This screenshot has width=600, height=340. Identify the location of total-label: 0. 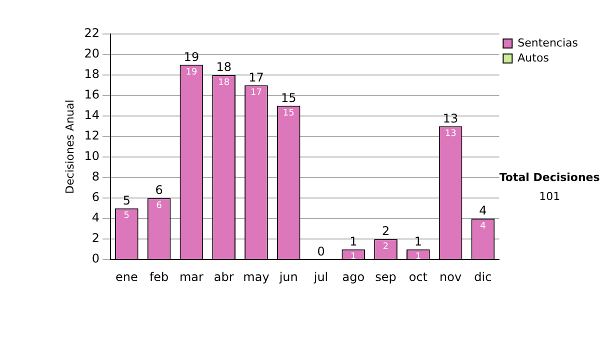
(321, 251).